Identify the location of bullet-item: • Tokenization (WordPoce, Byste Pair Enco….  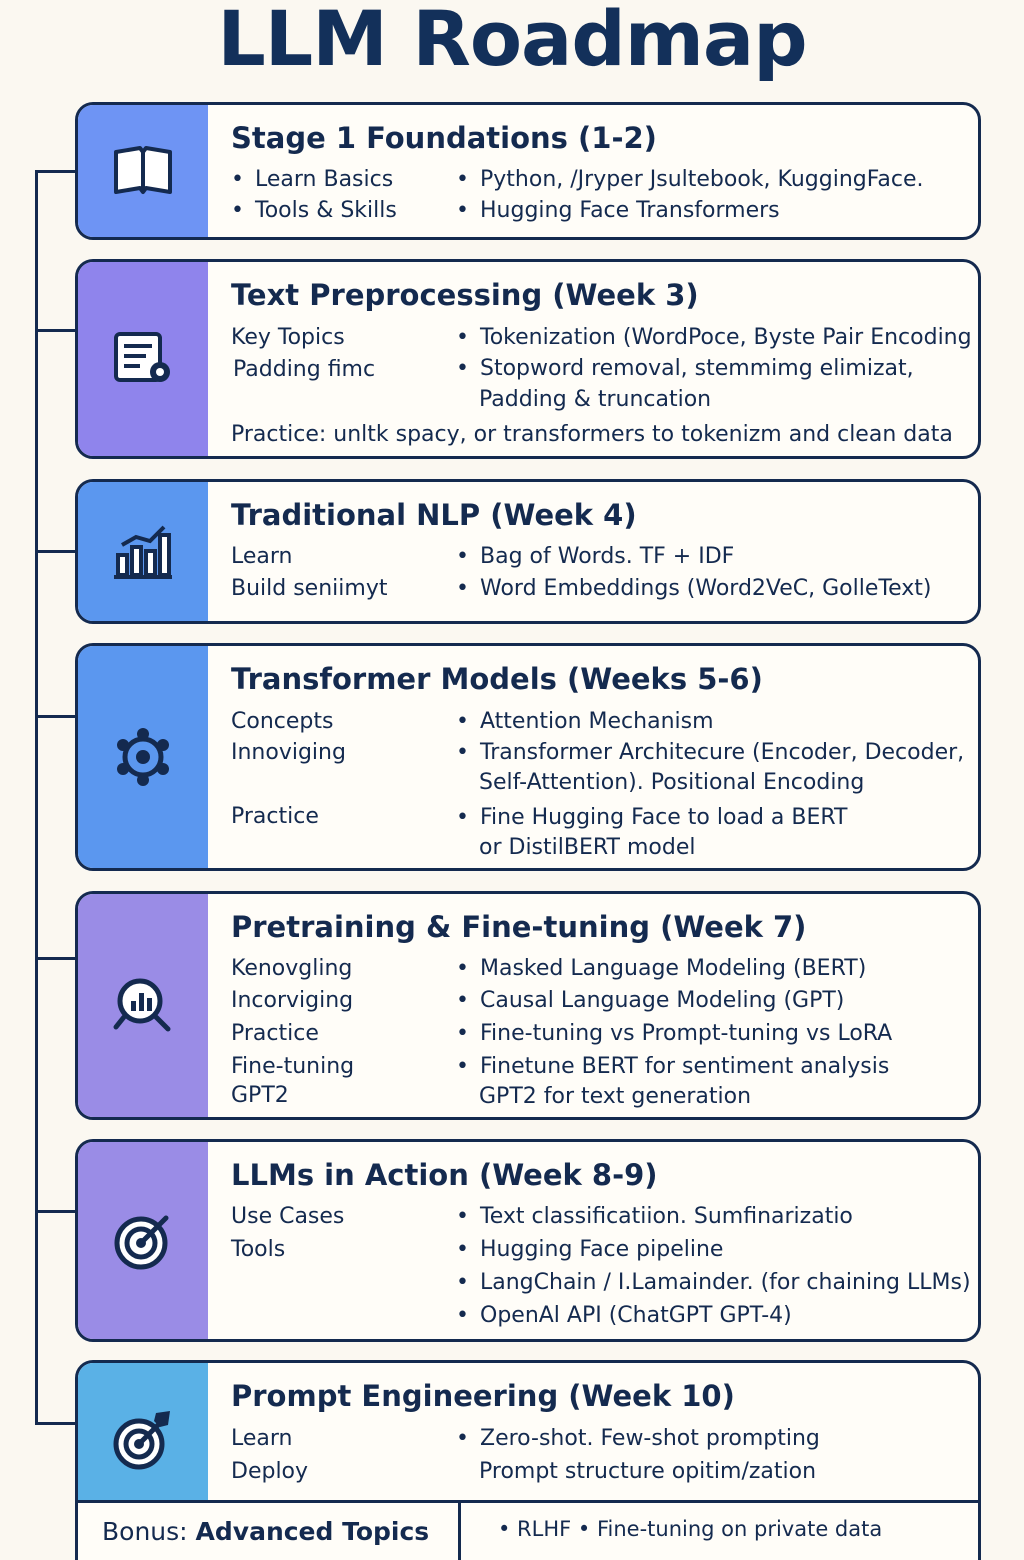
(714, 337).